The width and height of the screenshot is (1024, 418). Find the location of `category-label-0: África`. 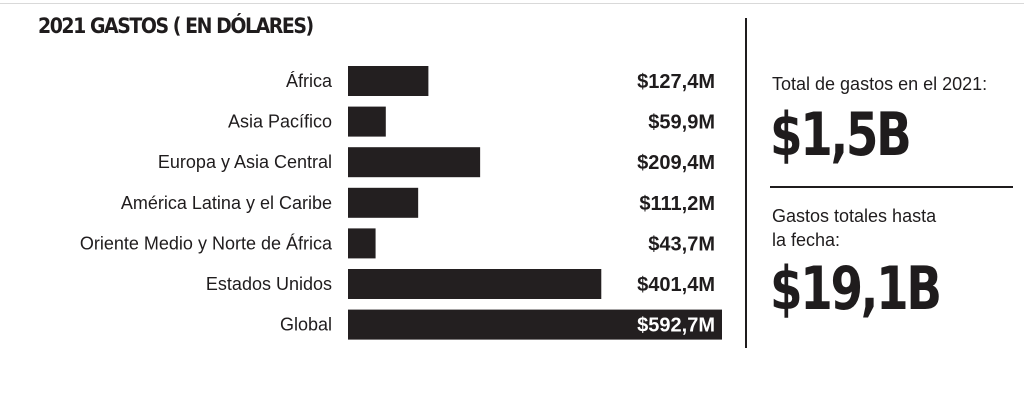

category-label-0: África is located at coordinates (309, 81).